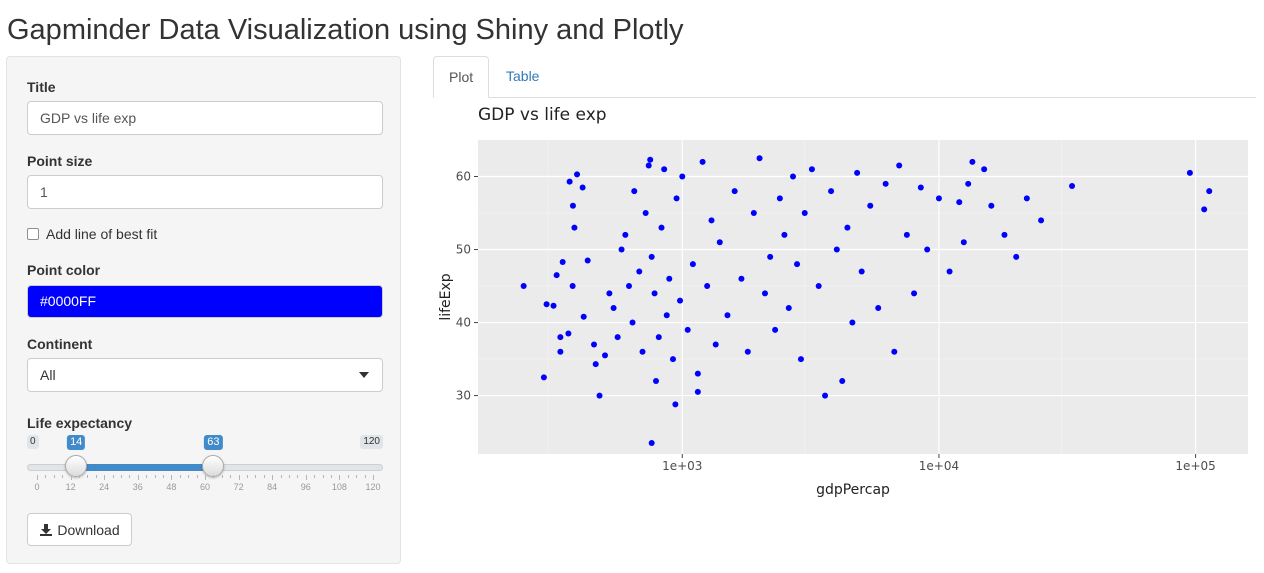  Describe the element at coordinates (682, 466) in the screenshot. I see `x-tick-label: 1e+03` at that location.